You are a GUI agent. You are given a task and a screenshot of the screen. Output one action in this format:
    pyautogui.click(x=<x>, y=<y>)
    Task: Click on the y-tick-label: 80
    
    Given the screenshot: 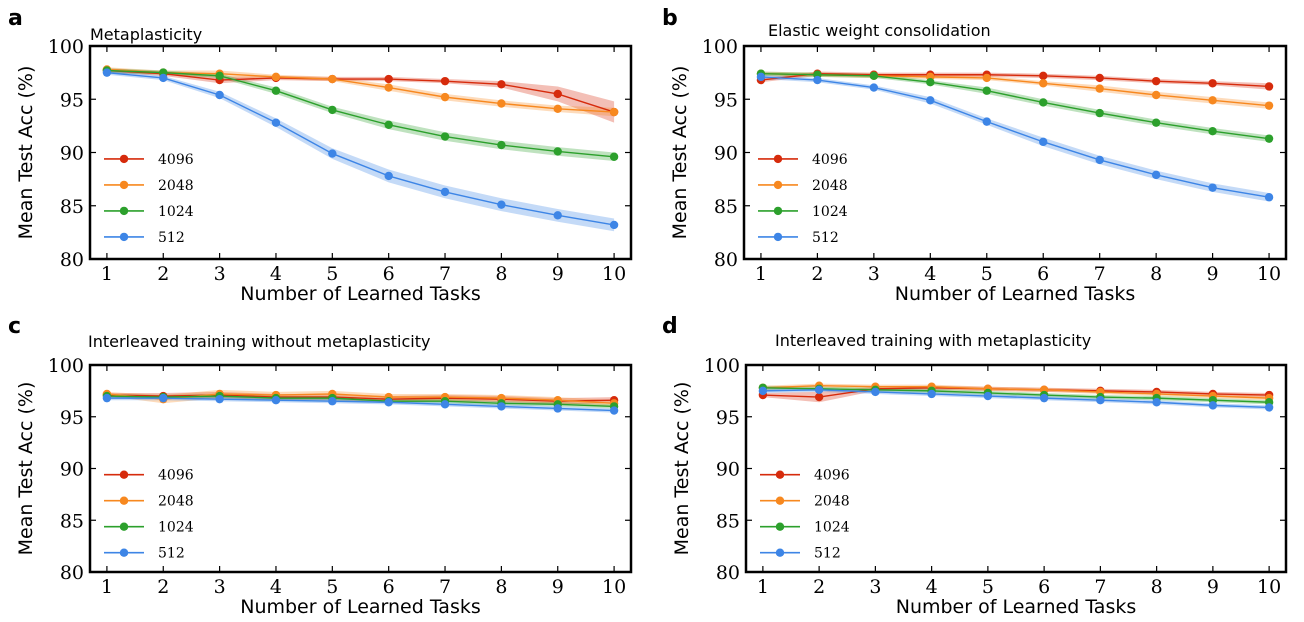 What is the action you would take?
    pyautogui.click(x=72, y=573)
    